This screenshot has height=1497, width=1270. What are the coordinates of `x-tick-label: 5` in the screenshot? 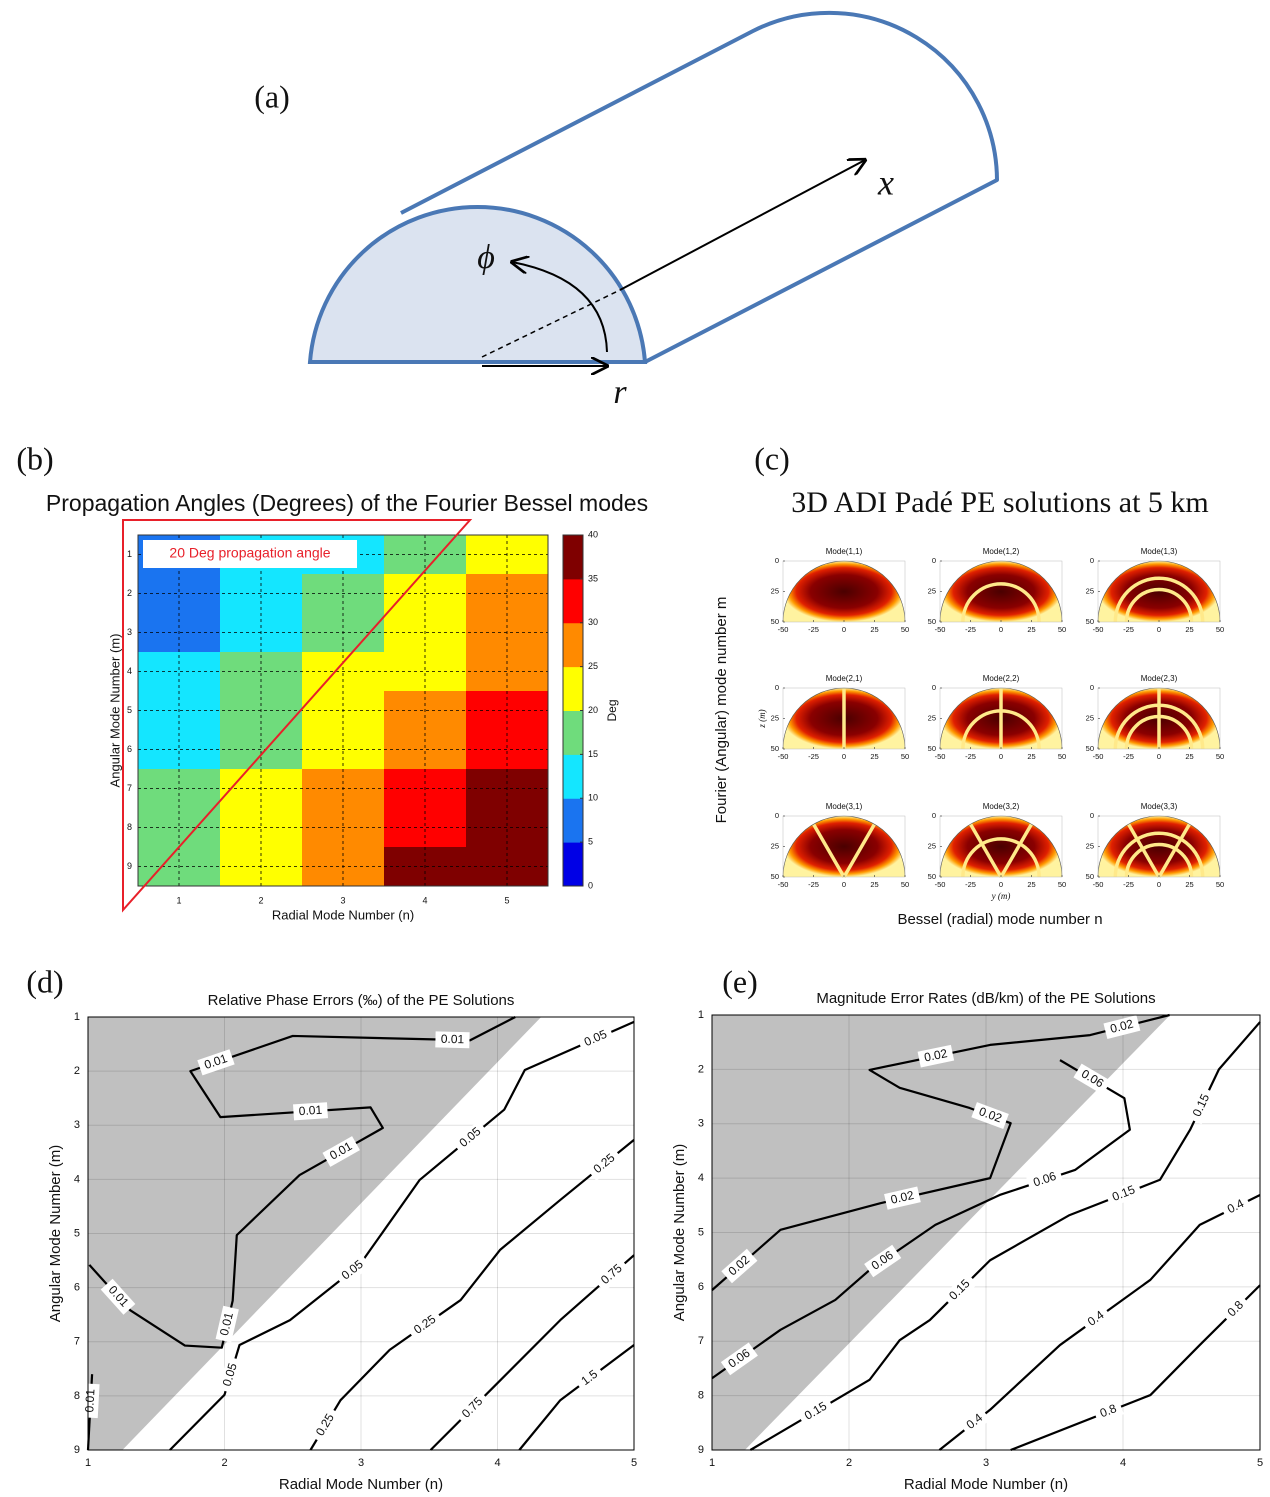 It's located at (506, 900).